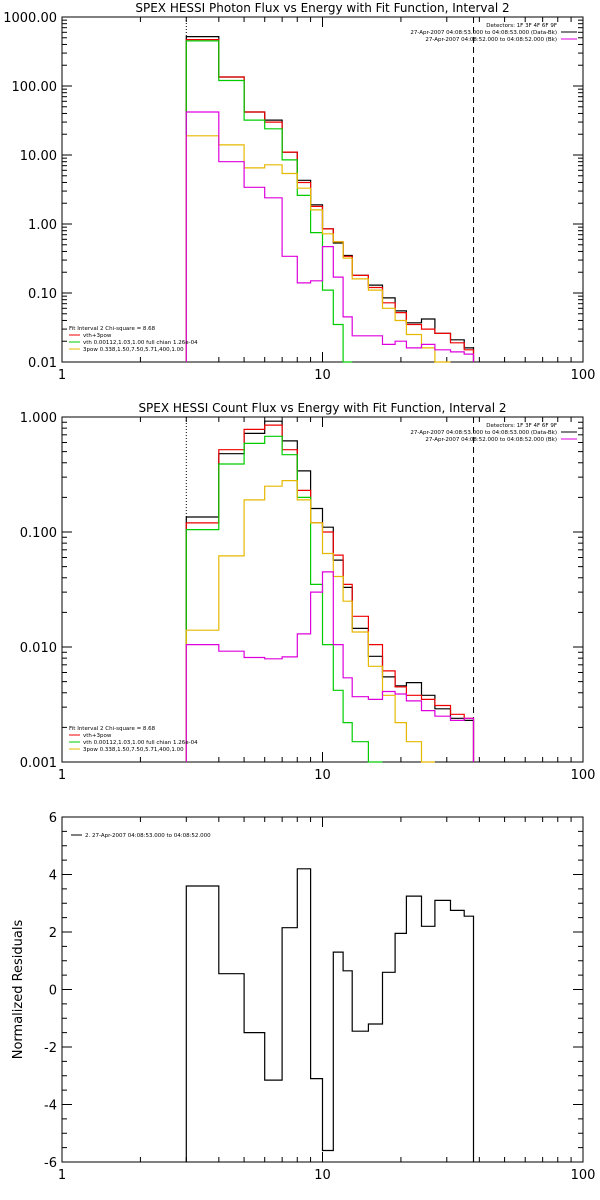 This screenshot has width=600, height=1200. Describe the element at coordinates (53, 991) in the screenshot. I see `y-tick-label: 0` at that location.